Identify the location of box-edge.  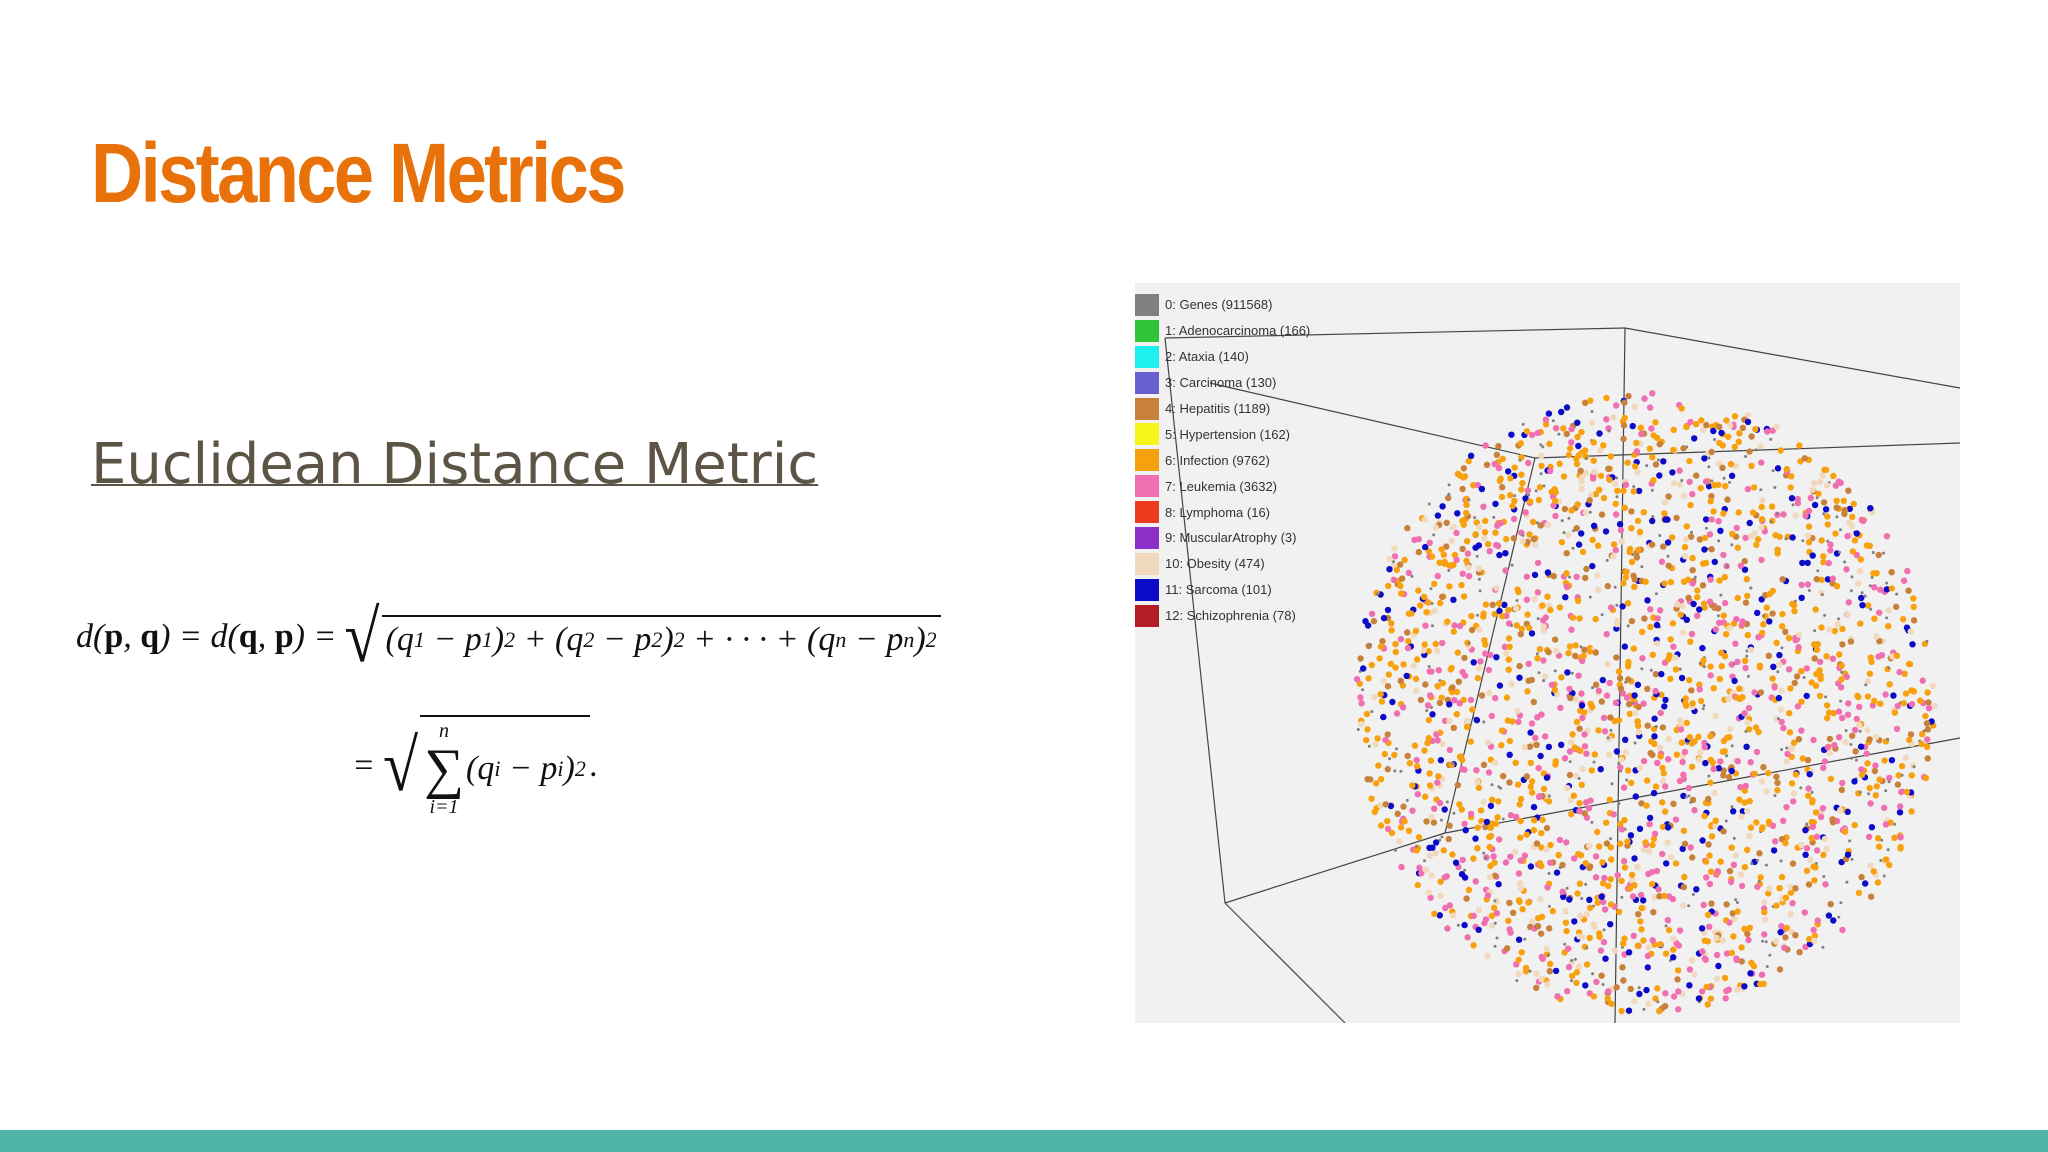
(1285, 962).